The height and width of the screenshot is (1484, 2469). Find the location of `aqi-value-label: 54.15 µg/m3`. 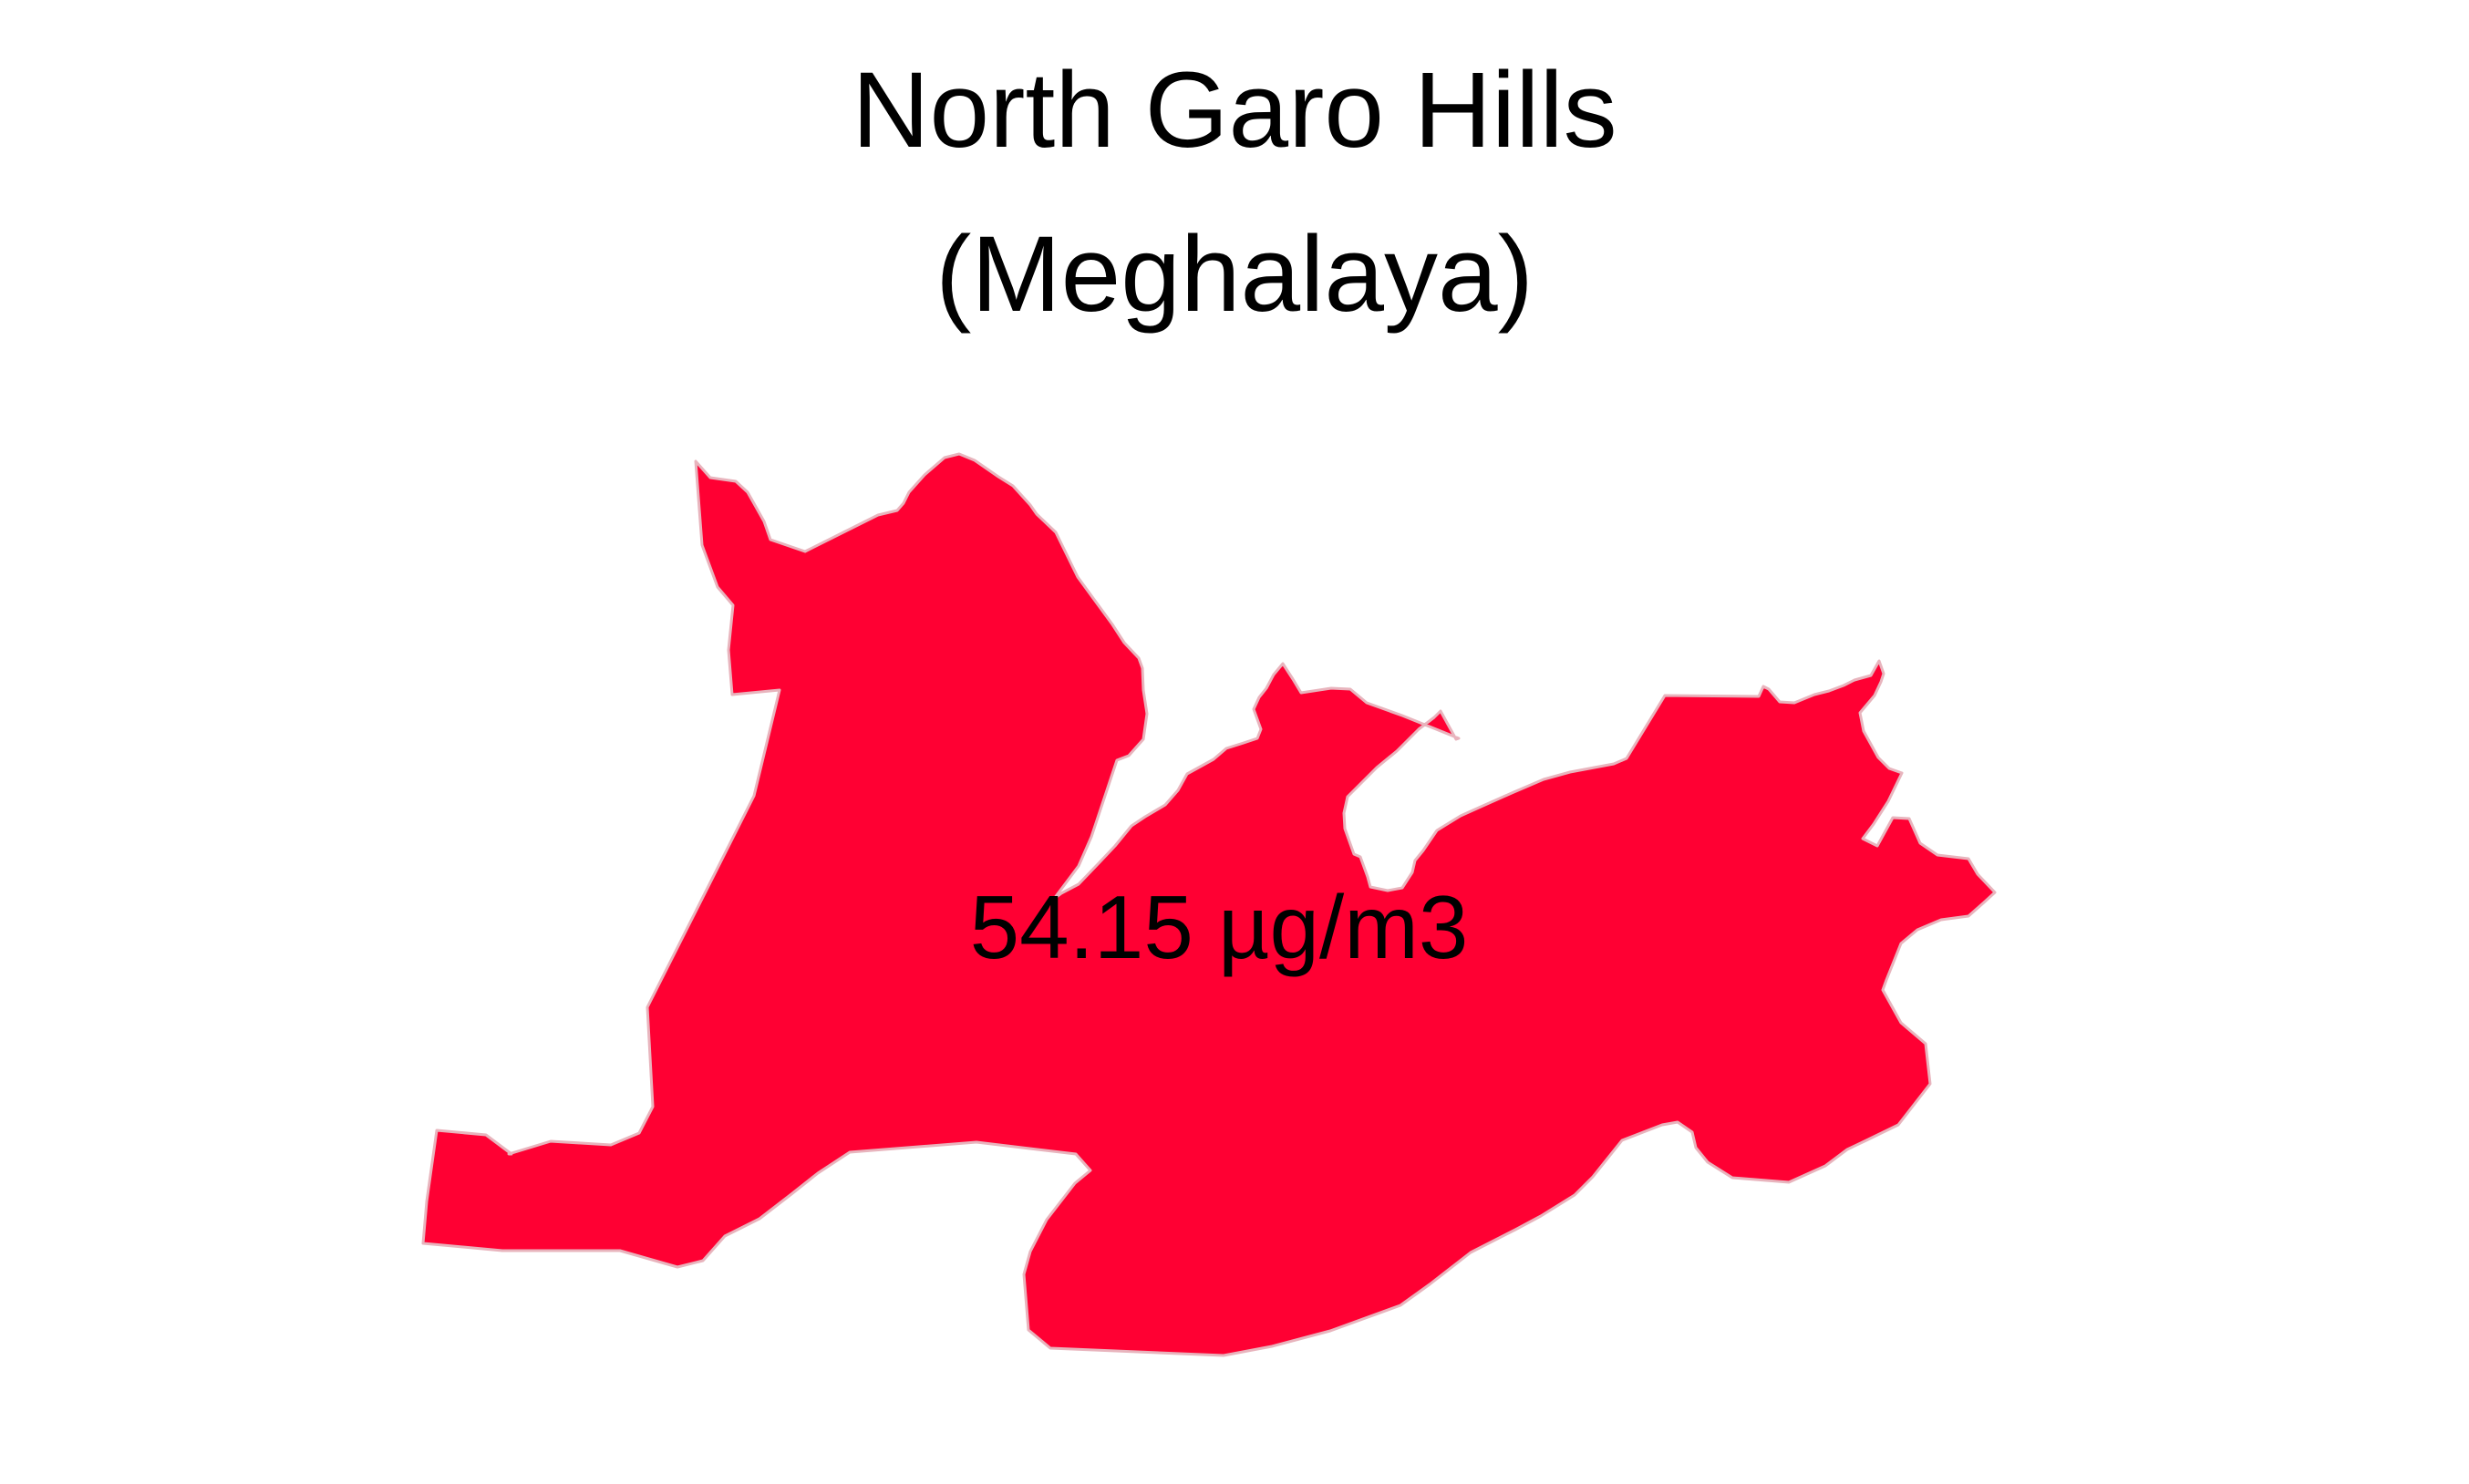

aqi-value-label: 54.15 µg/m3 is located at coordinates (1219, 927).